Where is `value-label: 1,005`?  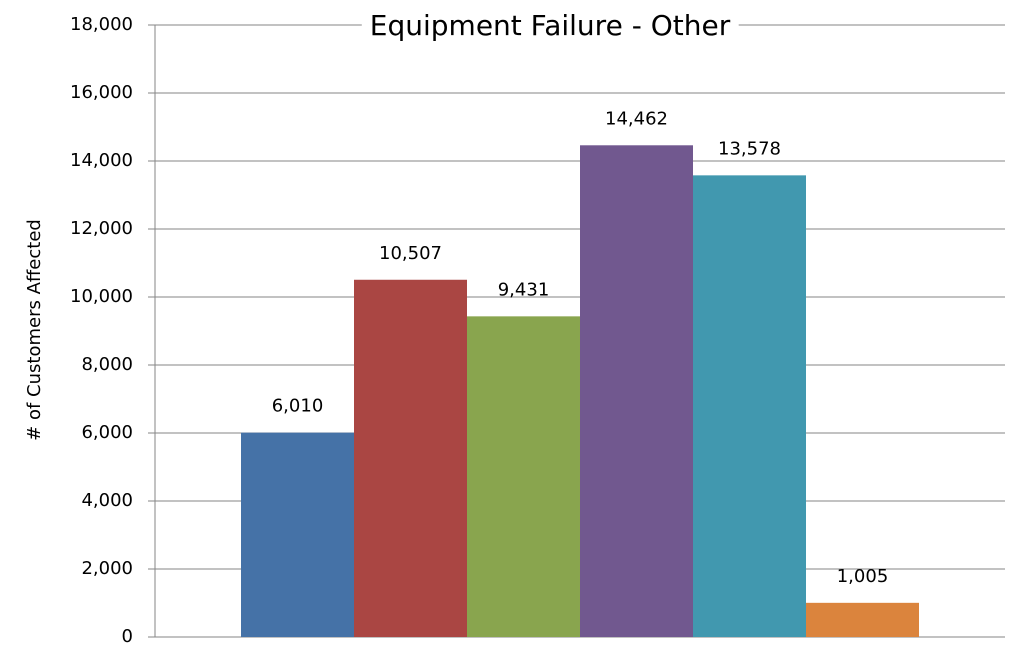 value-label: 1,005 is located at coordinates (863, 576).